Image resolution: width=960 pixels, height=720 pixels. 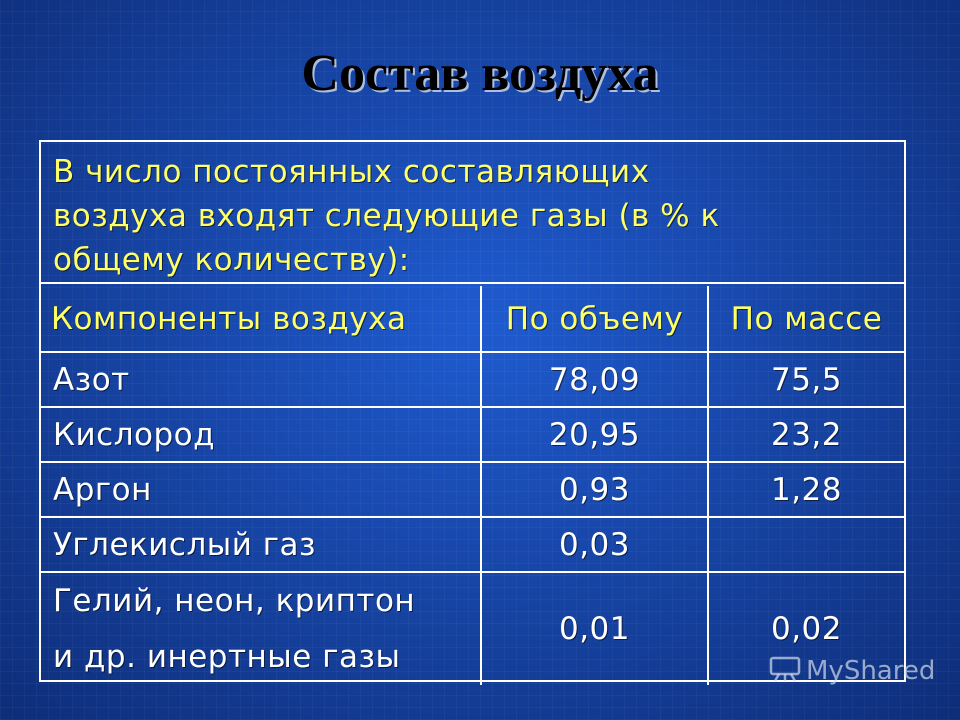 I want to click on component-name-line: Гелий, неон, криптон, so click(x=234, y=601).